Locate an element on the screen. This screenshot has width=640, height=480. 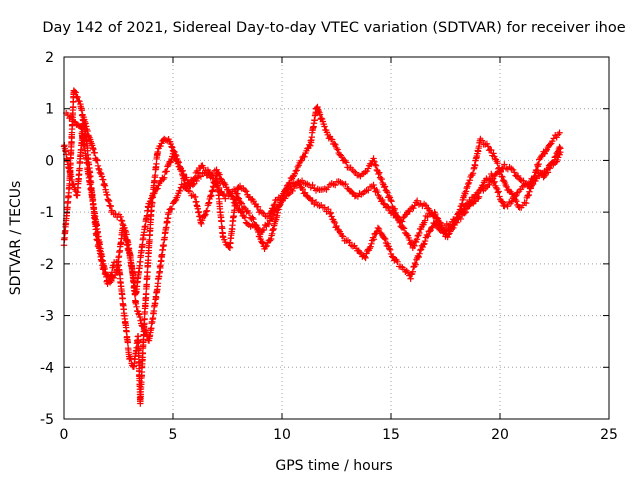
x-tick-label: 25 is located at coordinates (609, 435).